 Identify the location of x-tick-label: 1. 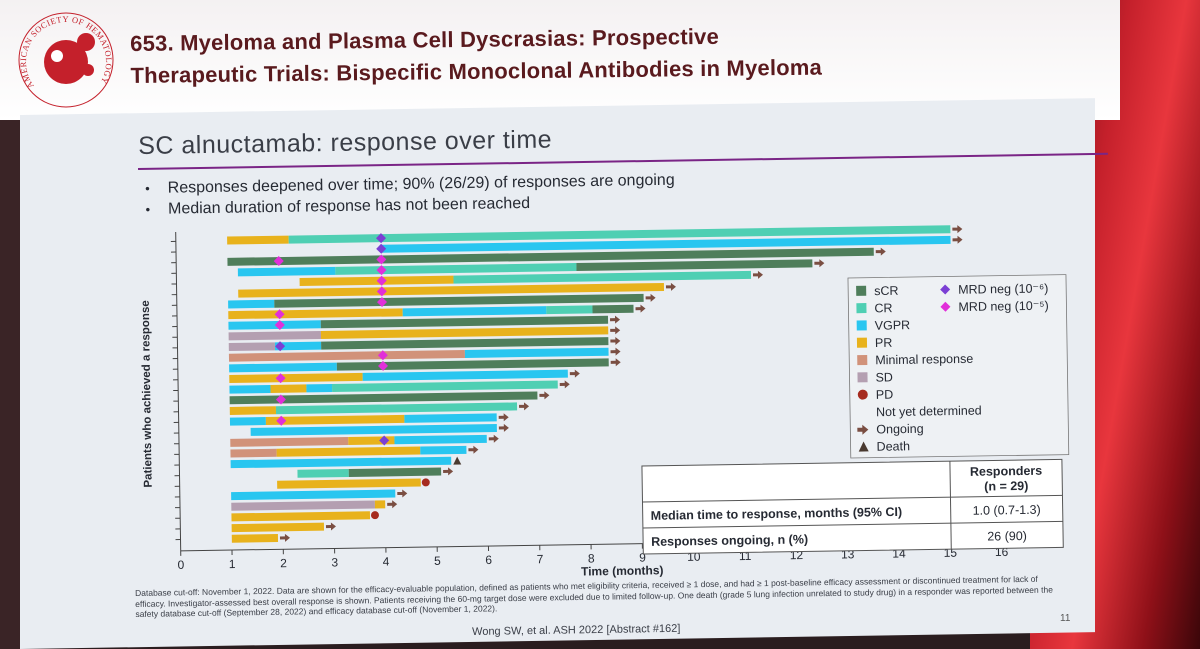
(232, 564).